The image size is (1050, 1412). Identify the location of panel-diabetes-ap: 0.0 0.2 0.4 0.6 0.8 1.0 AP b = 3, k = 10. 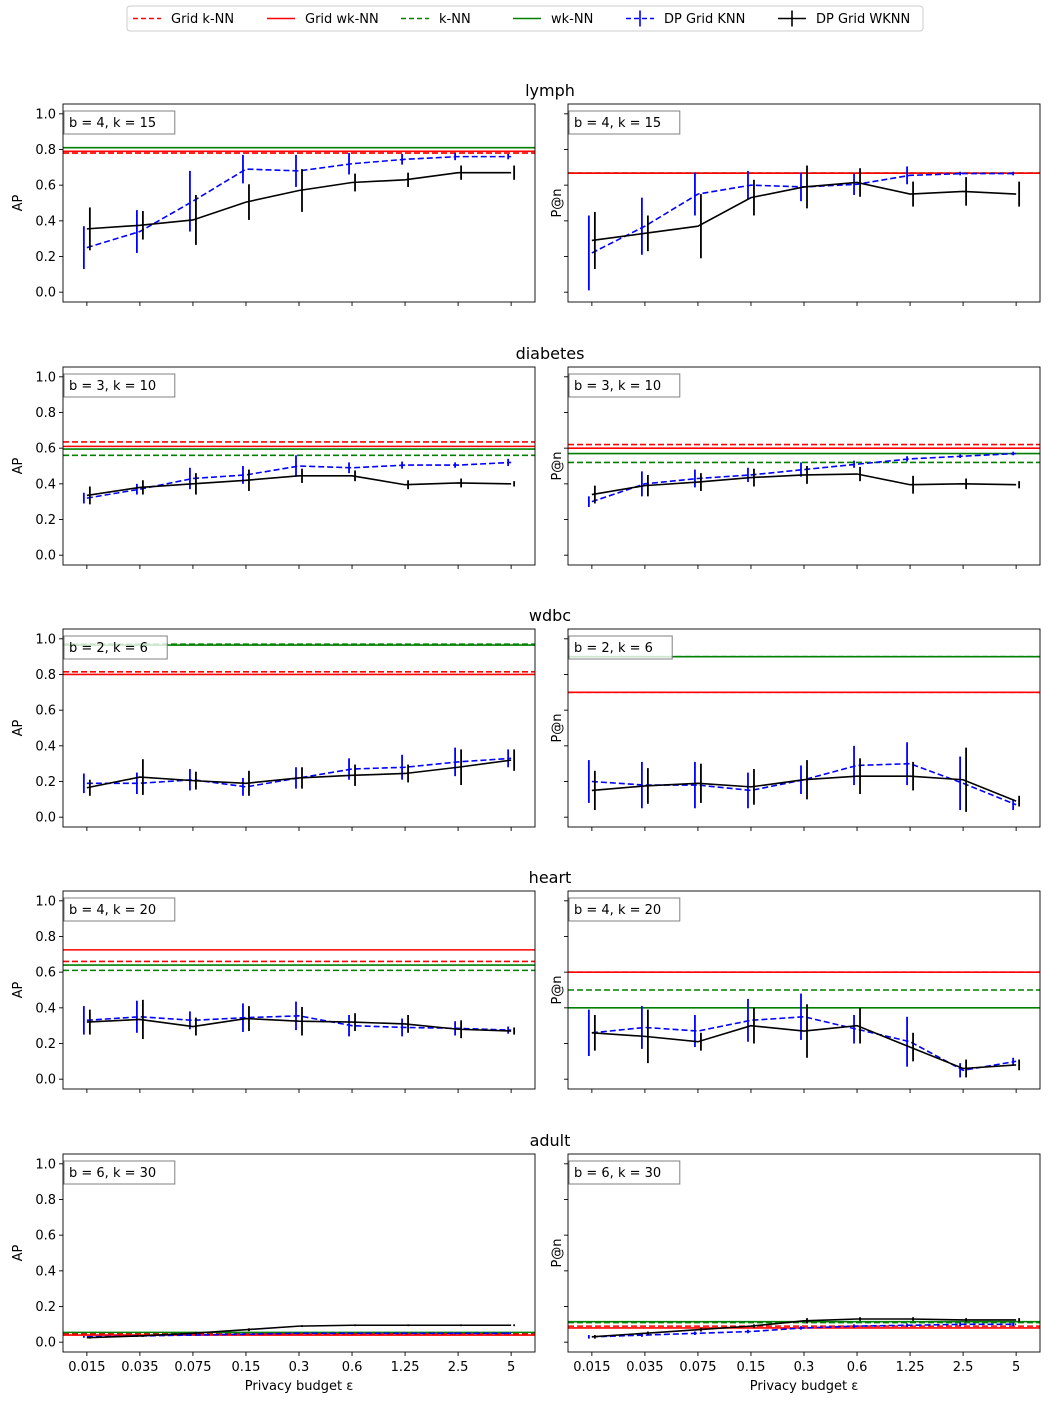
(273, 467).